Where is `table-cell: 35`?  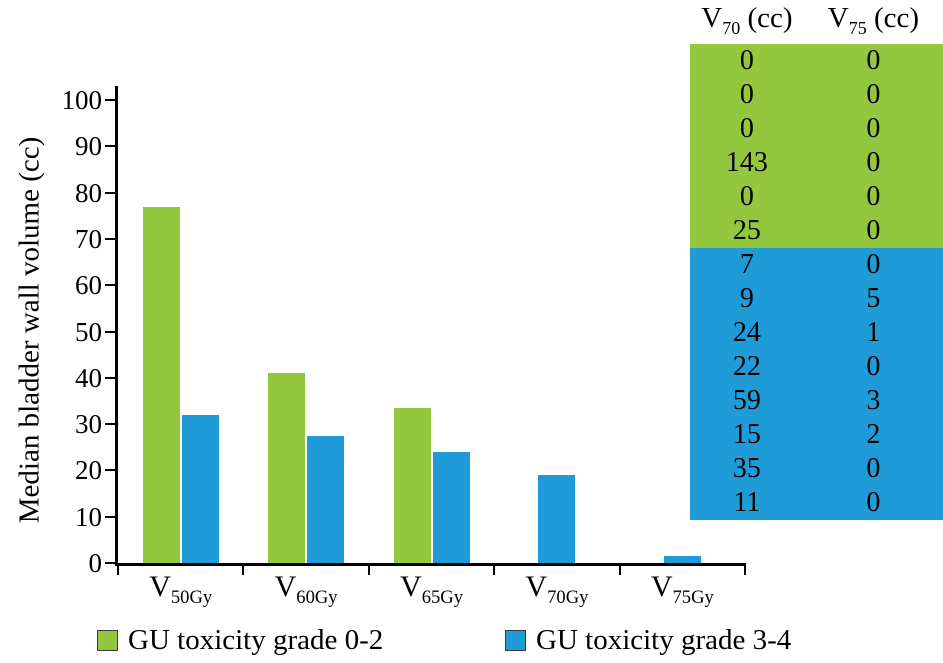 table-cell: 35 is located at coordinates (746, 468).